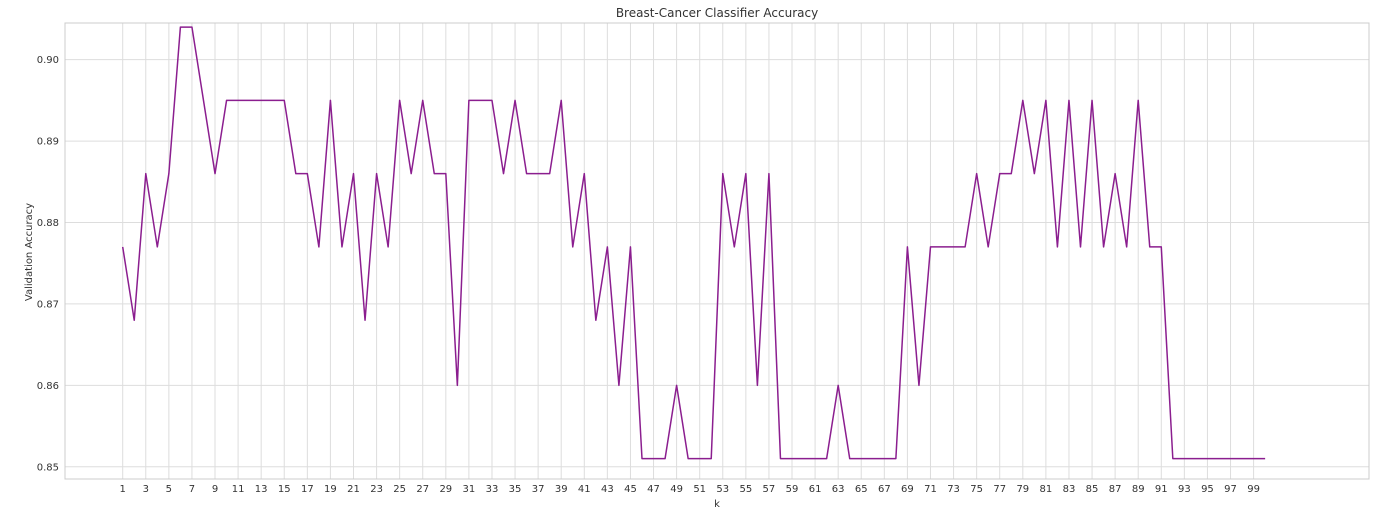 Image resolution: width=1390 pixels, height=515 pixels. Describe the element at coordinates (469, 489) in the screenshot. I see `x-tick-label: 31` at that location.